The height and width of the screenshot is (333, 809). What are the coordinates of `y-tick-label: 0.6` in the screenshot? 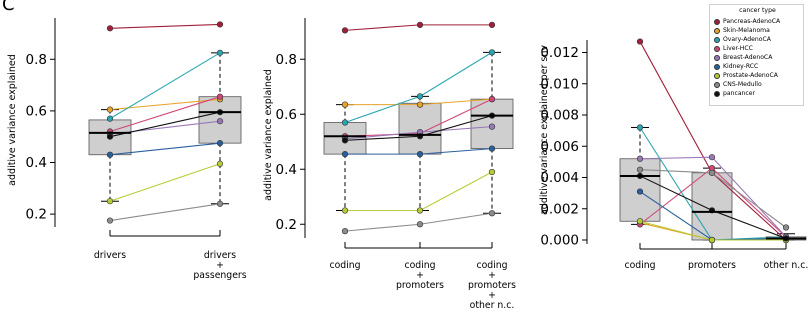 It's located at (286, 115).